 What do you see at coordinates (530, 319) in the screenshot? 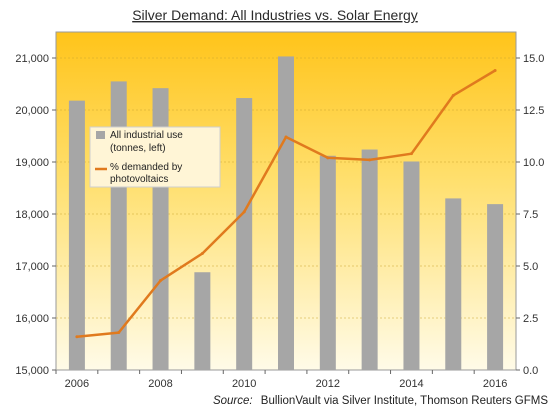
I see `right-tick-label: 2.5` at bounding box center [530, 319].